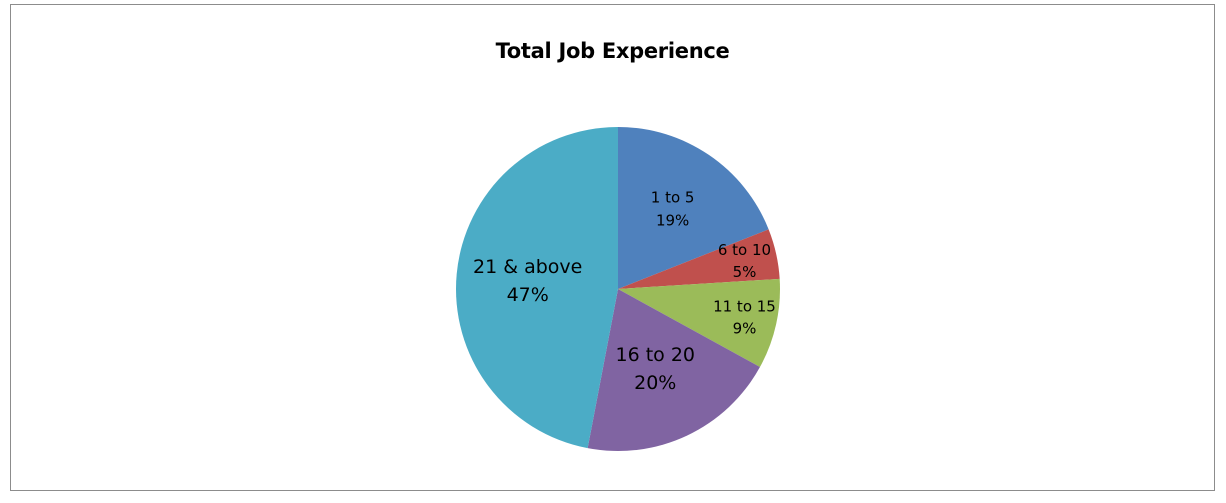 This screenshot has height=503, width=1226. What do you see at coordinates (745, 329) in the screenshot?
I see `slice-percent-label: 9%` at bounding box center [745, 329].